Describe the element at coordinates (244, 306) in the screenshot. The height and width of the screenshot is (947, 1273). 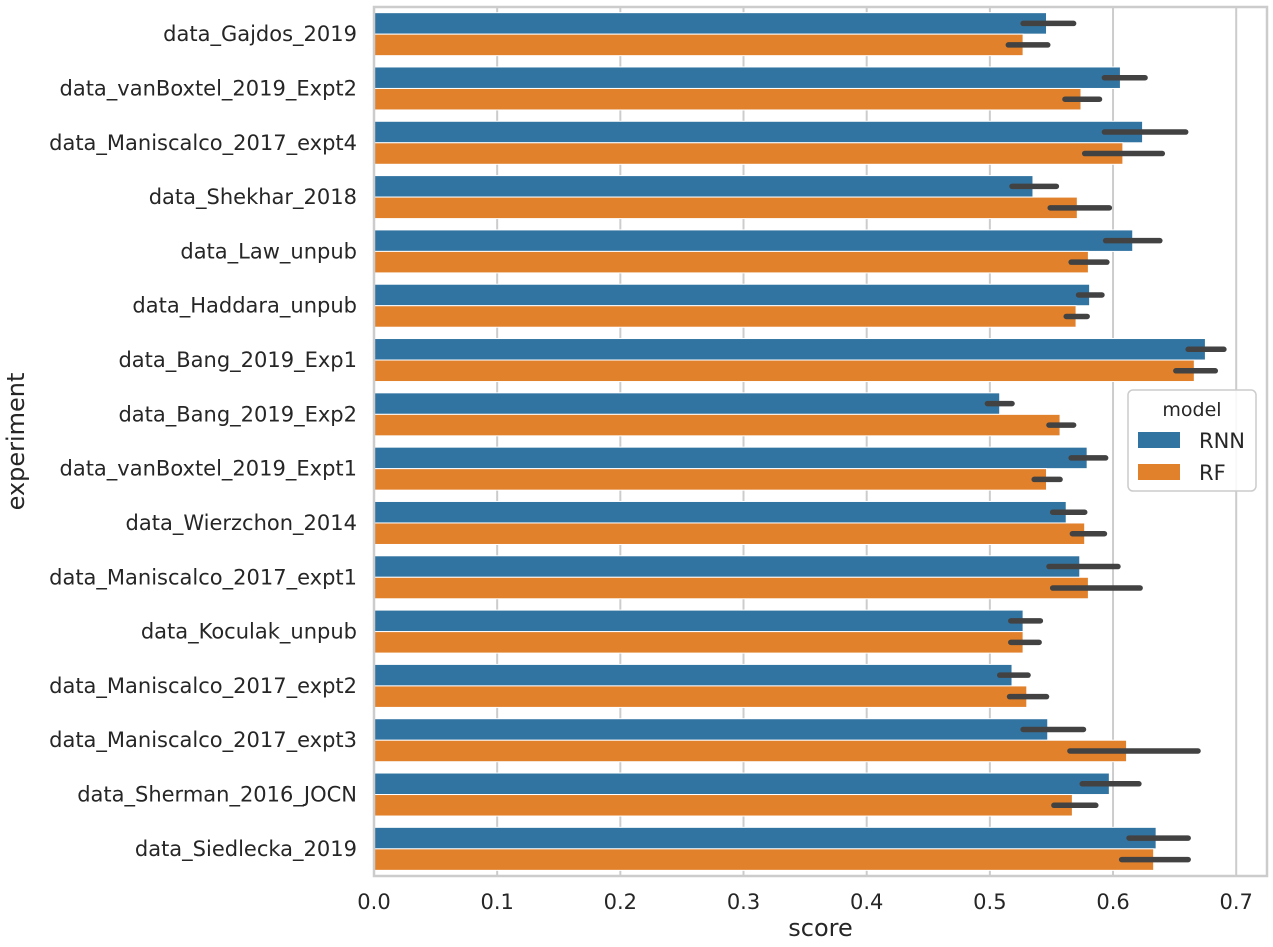
I see `y-tick-label: data_Haddara_unpub` at that location.